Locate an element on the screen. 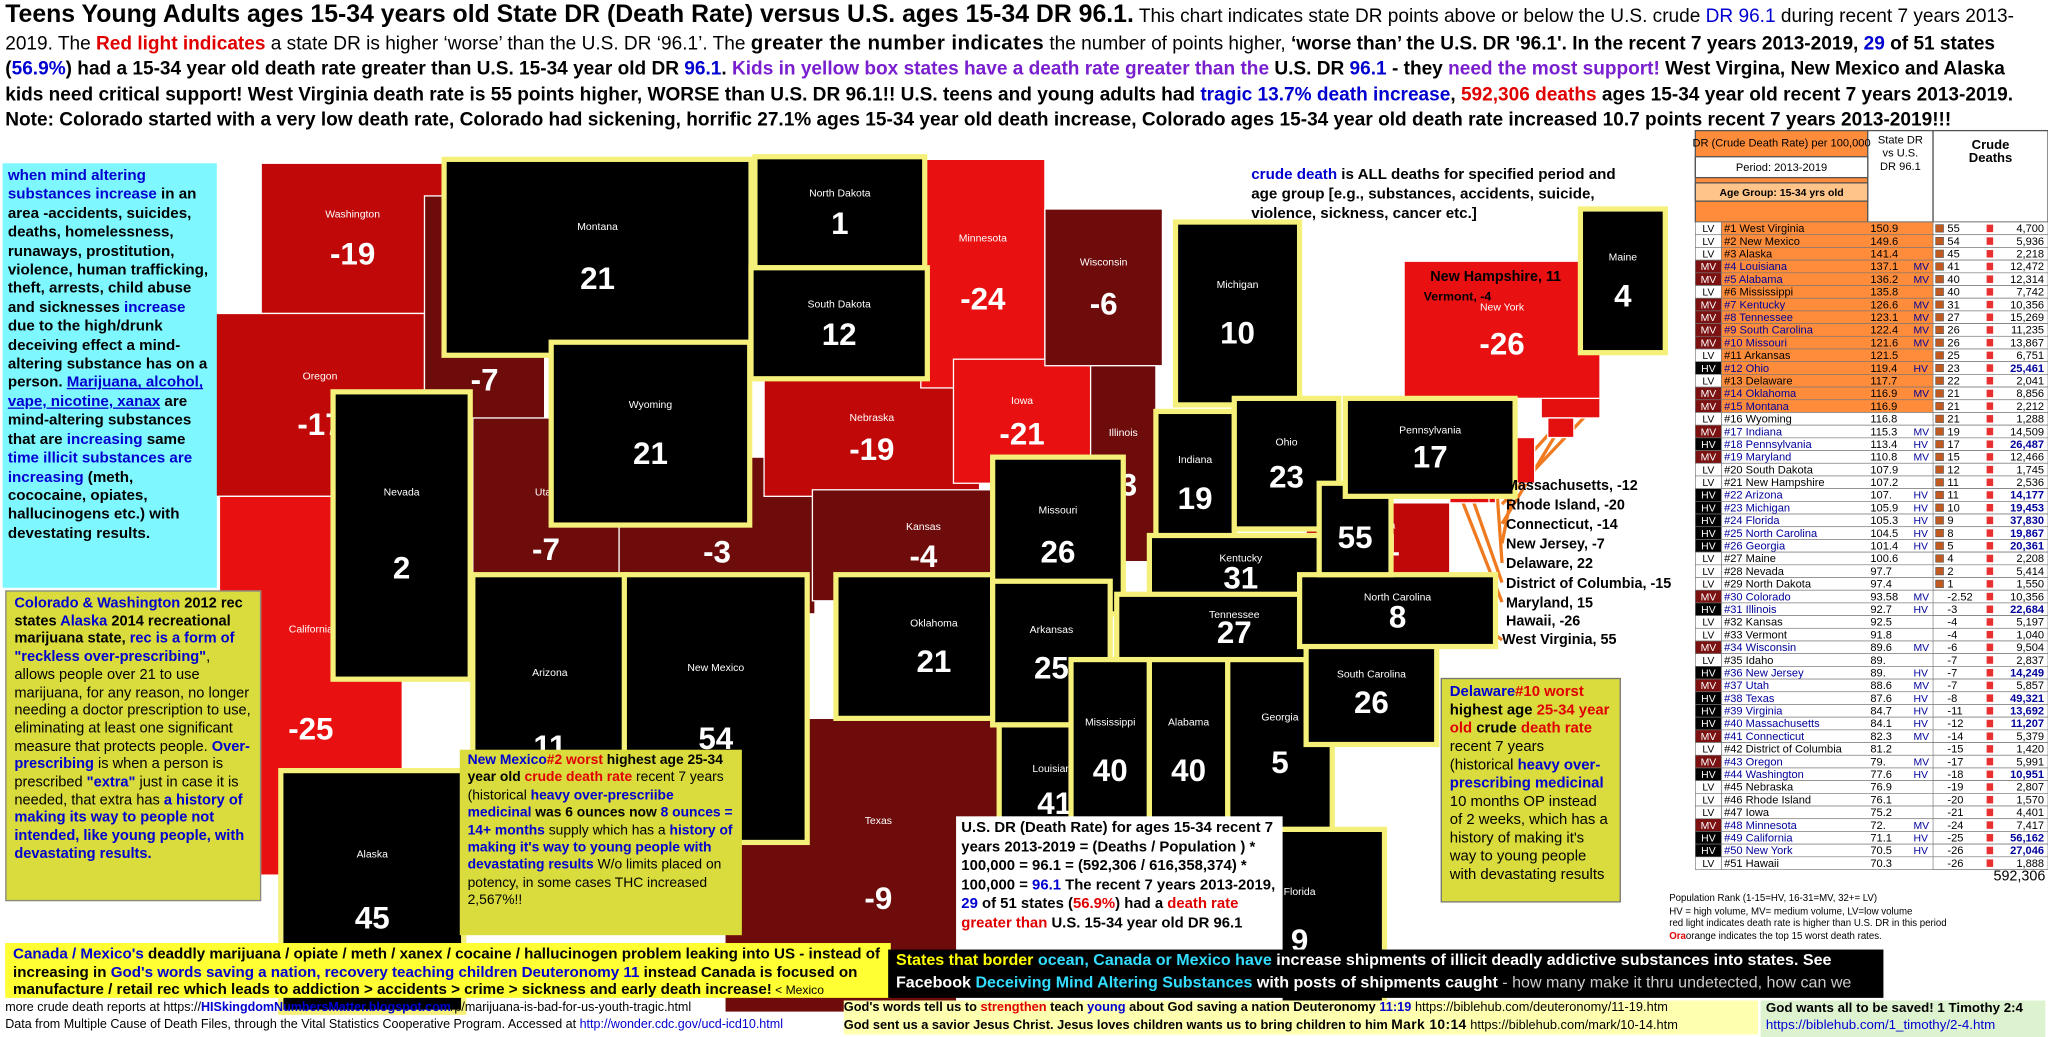  state: Michigan 10 is located at coordinates (1237, 313).